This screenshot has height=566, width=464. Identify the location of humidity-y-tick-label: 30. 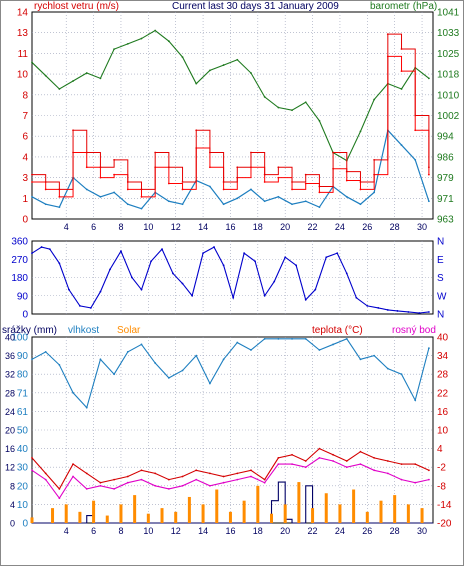
(23, 468).